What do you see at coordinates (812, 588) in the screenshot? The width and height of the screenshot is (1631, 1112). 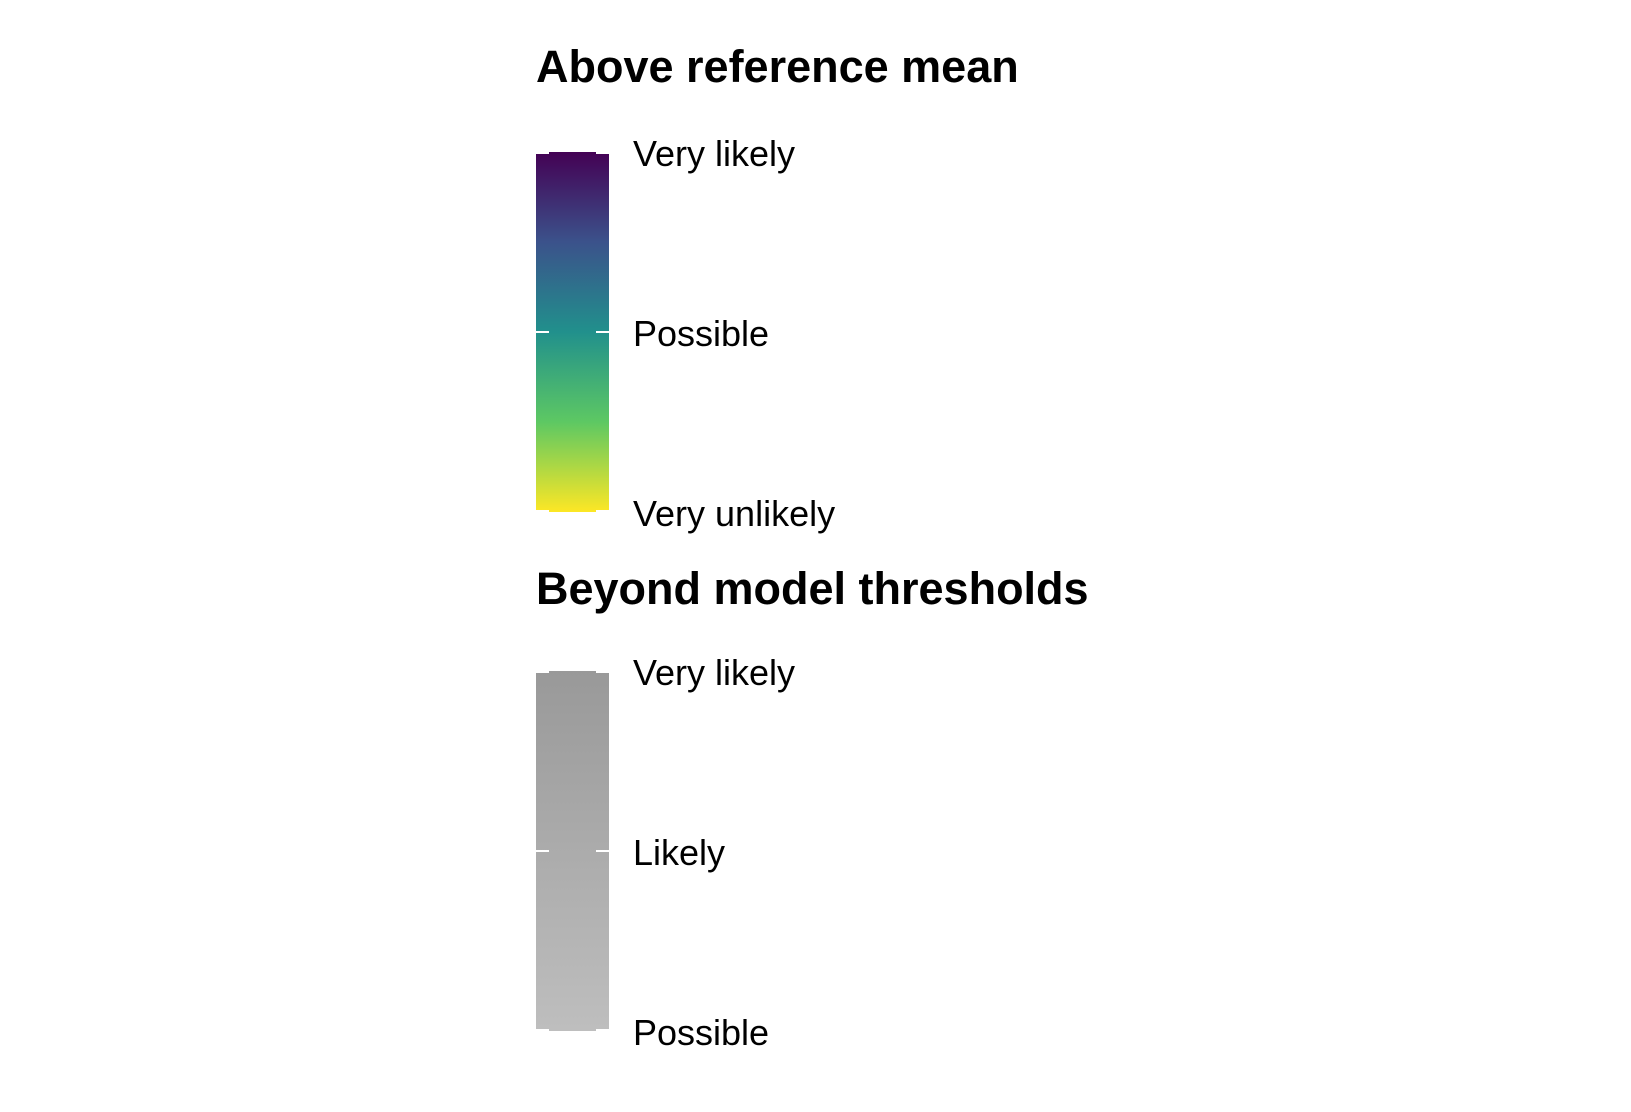 I see `legend-title: Beyond model thresholds` at bounding box center [812, 588].